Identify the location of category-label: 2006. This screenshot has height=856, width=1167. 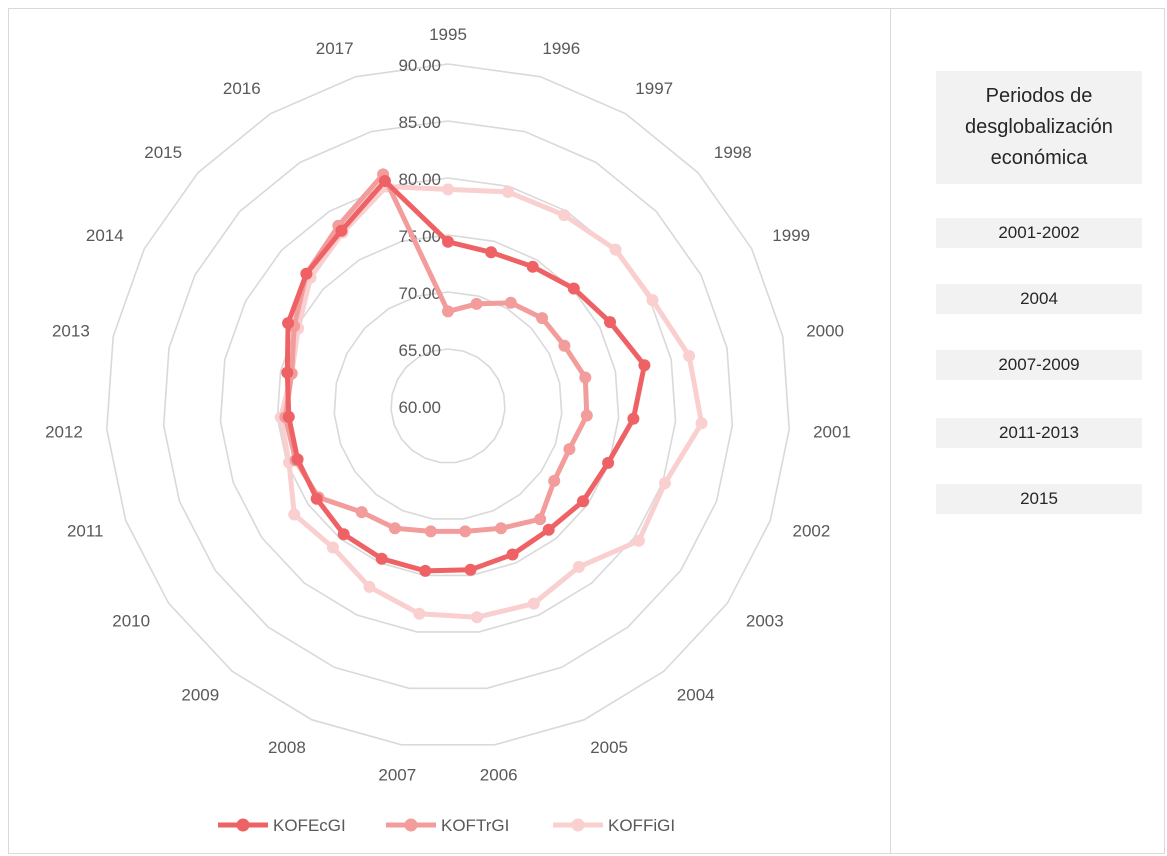
(499, 775).